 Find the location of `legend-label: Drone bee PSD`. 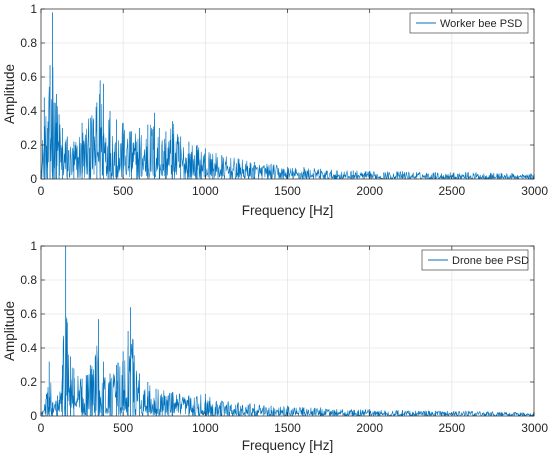

legend-label: Drone bee PSD is located at coordinates (490, 261).